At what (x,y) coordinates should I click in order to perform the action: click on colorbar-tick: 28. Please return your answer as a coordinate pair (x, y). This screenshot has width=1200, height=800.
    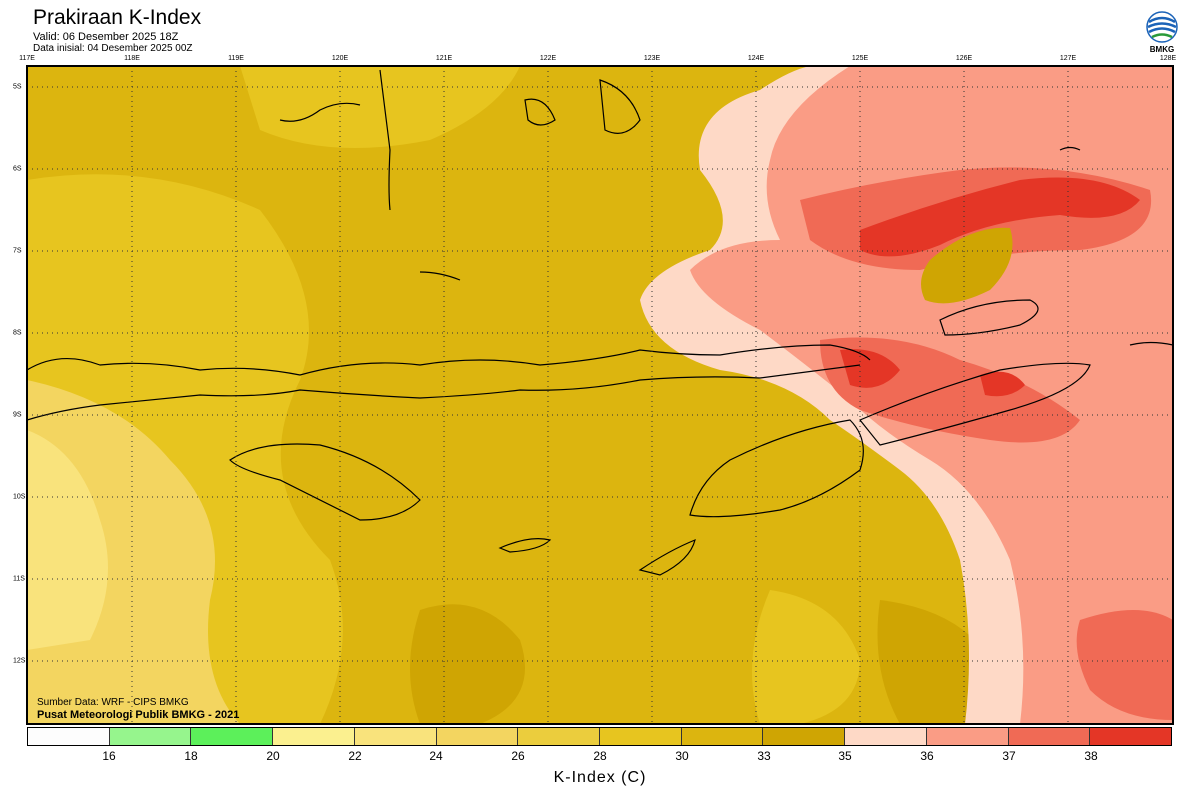
    Looking at the image, I should click on (600, 756).